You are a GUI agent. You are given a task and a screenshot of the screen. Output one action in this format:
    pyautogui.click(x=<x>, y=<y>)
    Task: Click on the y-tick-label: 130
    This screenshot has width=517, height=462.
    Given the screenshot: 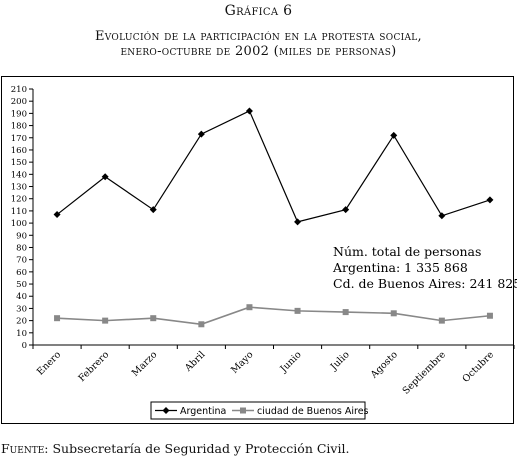 What is the action you would take?
    pyautogui.click(x=19, y=188)
    